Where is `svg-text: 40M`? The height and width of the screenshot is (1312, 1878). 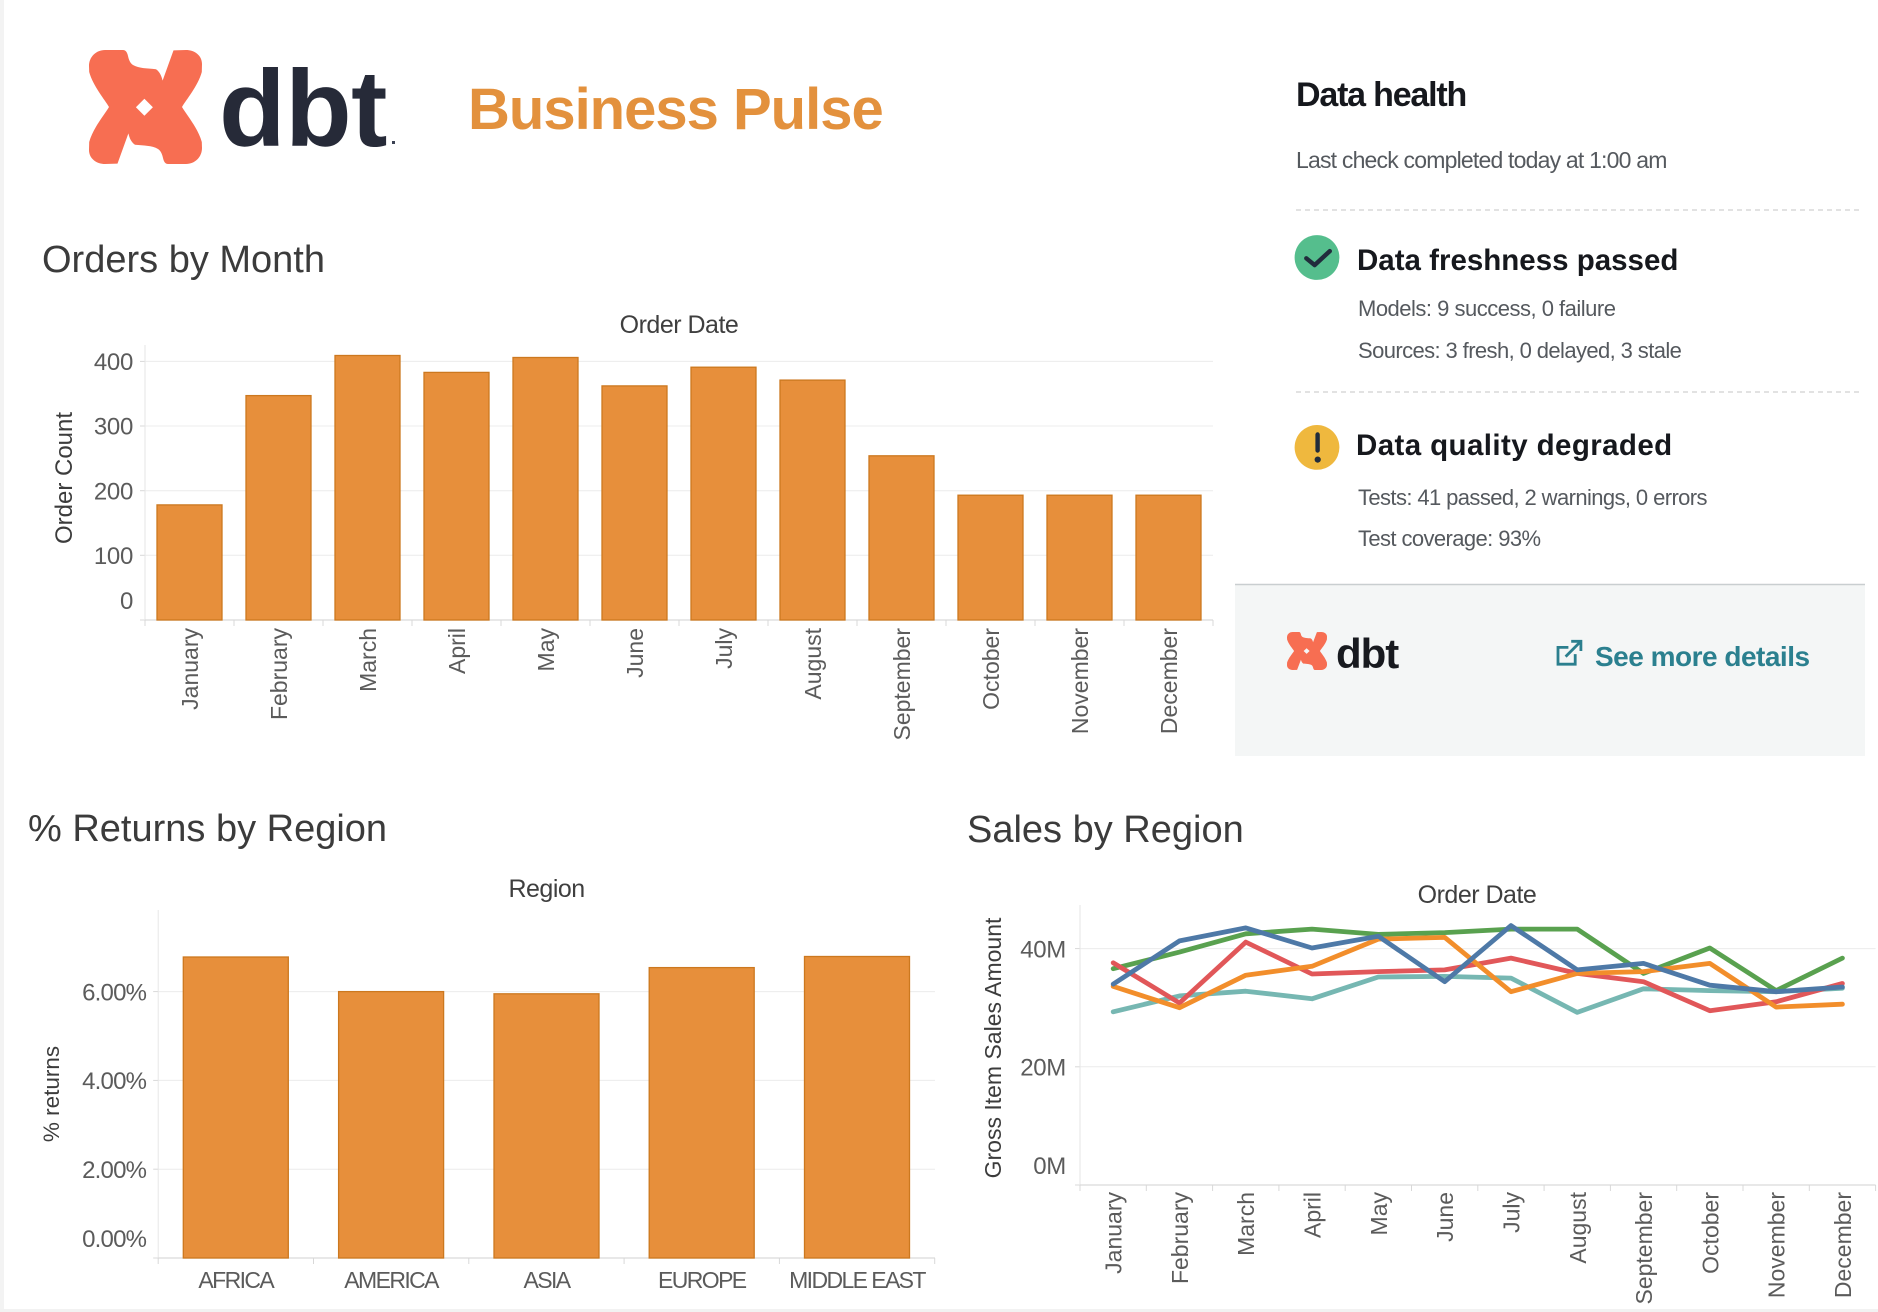
svg-text: 40M is located at coordinates (1043, 949).